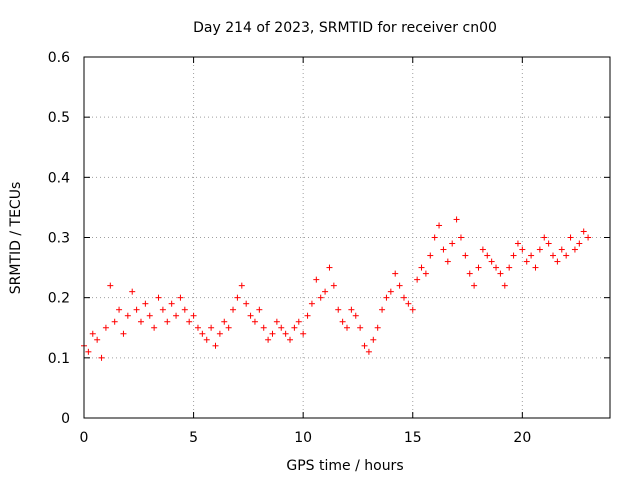 The height and width of the screenshot is (480, 640). Describe the element at coordinates (59, 118) in the screenshot. I see `y-tick-label: 0.5` at that location.